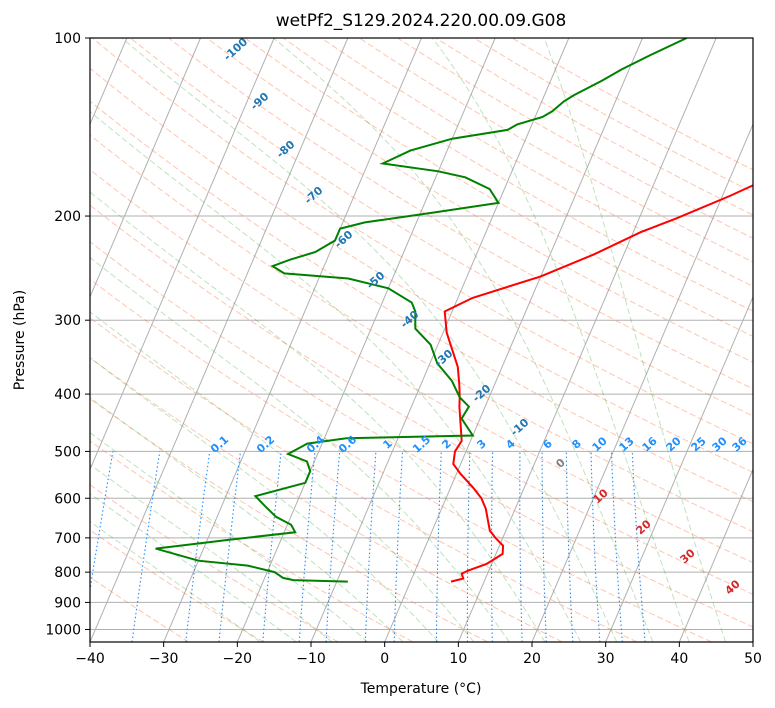  Describe the element at coordinates (532, 659) in the screenshot. I see `x-tick-label: 20` at that location.